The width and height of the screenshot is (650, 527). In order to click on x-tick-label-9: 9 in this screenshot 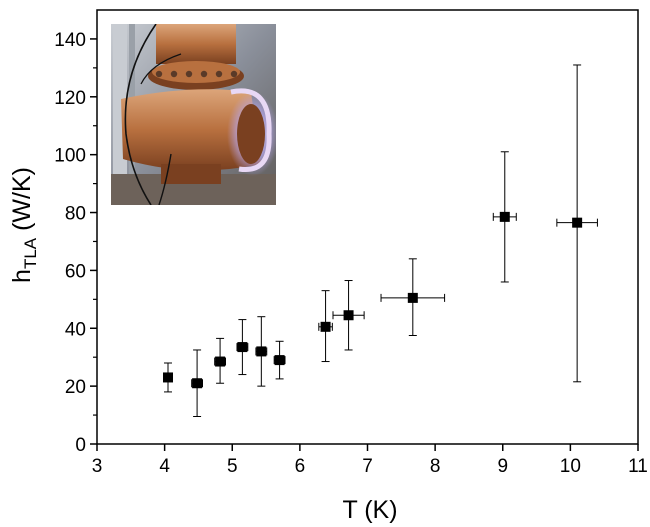, I will do `click(502, 466)`.